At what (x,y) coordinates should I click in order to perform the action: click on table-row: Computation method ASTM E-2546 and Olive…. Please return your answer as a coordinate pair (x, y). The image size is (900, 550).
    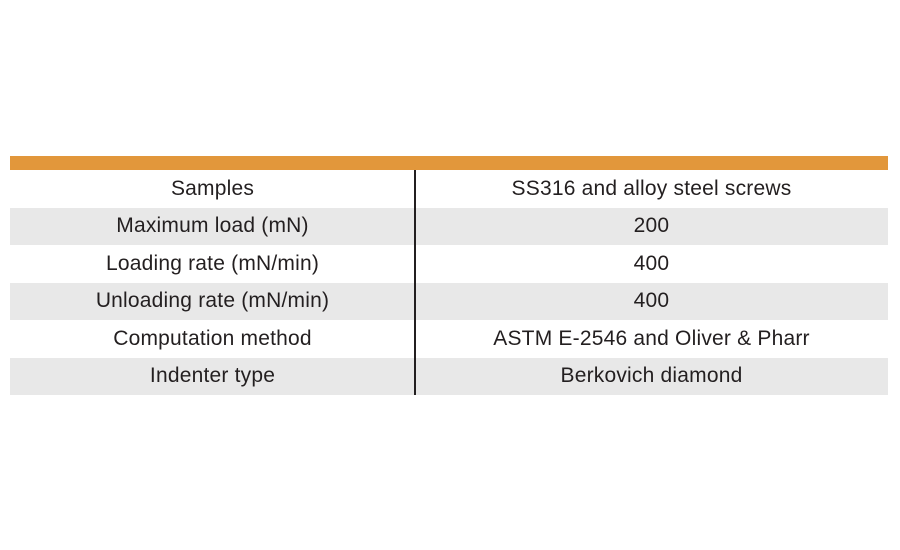
    Looking at the image, I should click on (449, 339).